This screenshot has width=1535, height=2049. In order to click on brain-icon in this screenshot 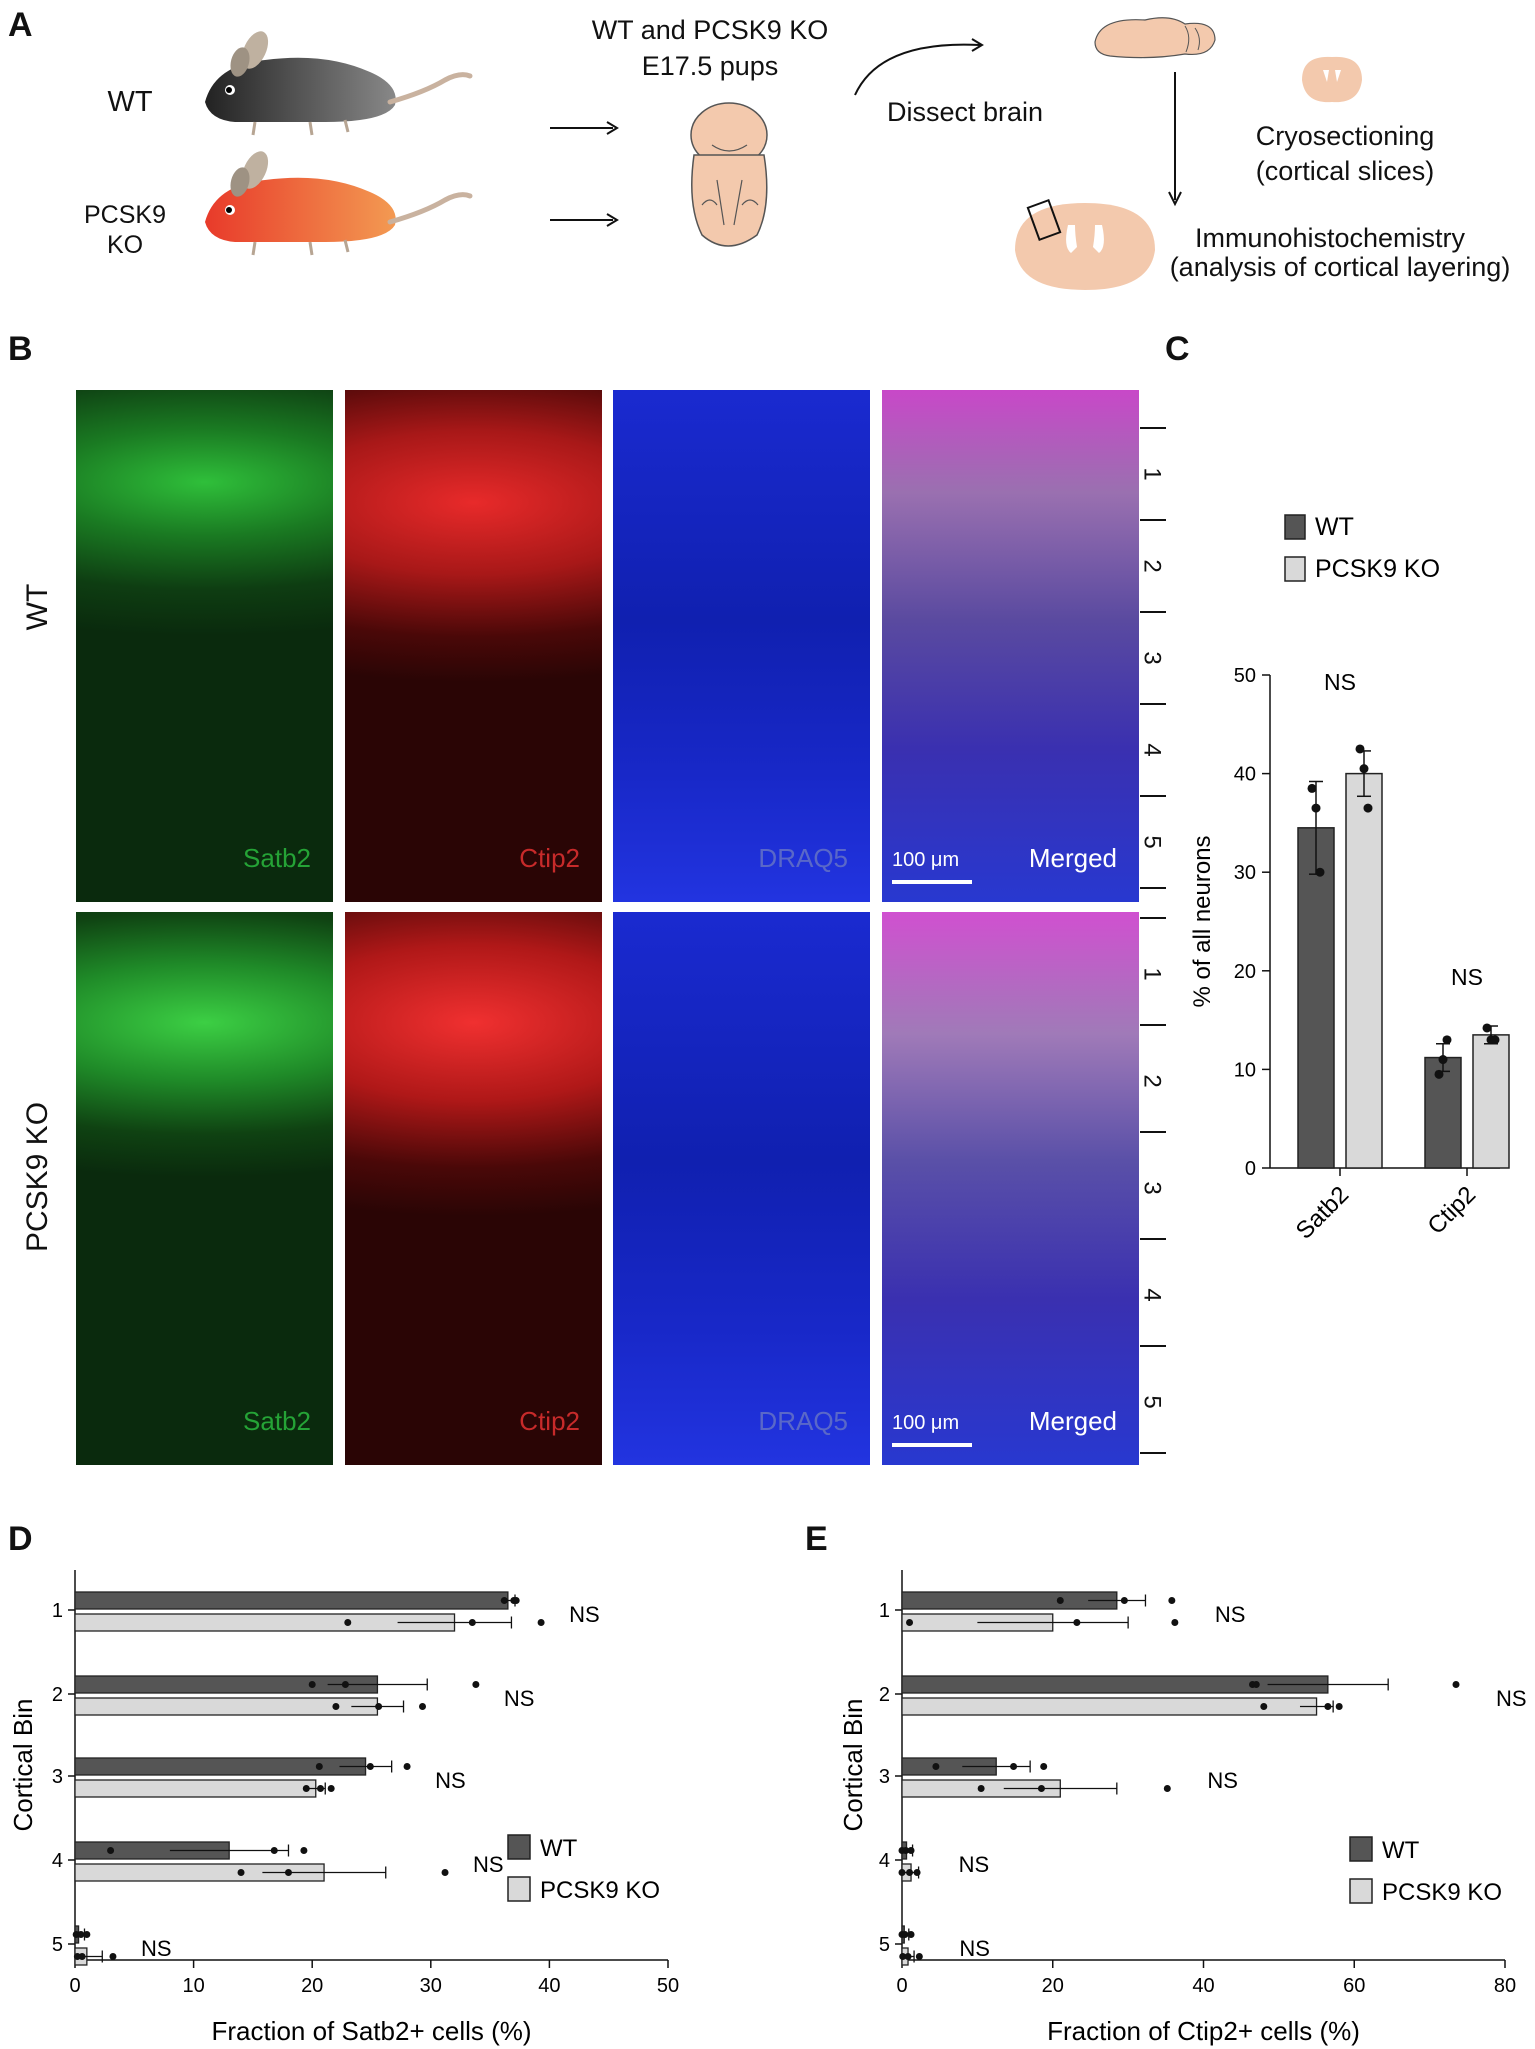, I will do `click(1155, 38)`.